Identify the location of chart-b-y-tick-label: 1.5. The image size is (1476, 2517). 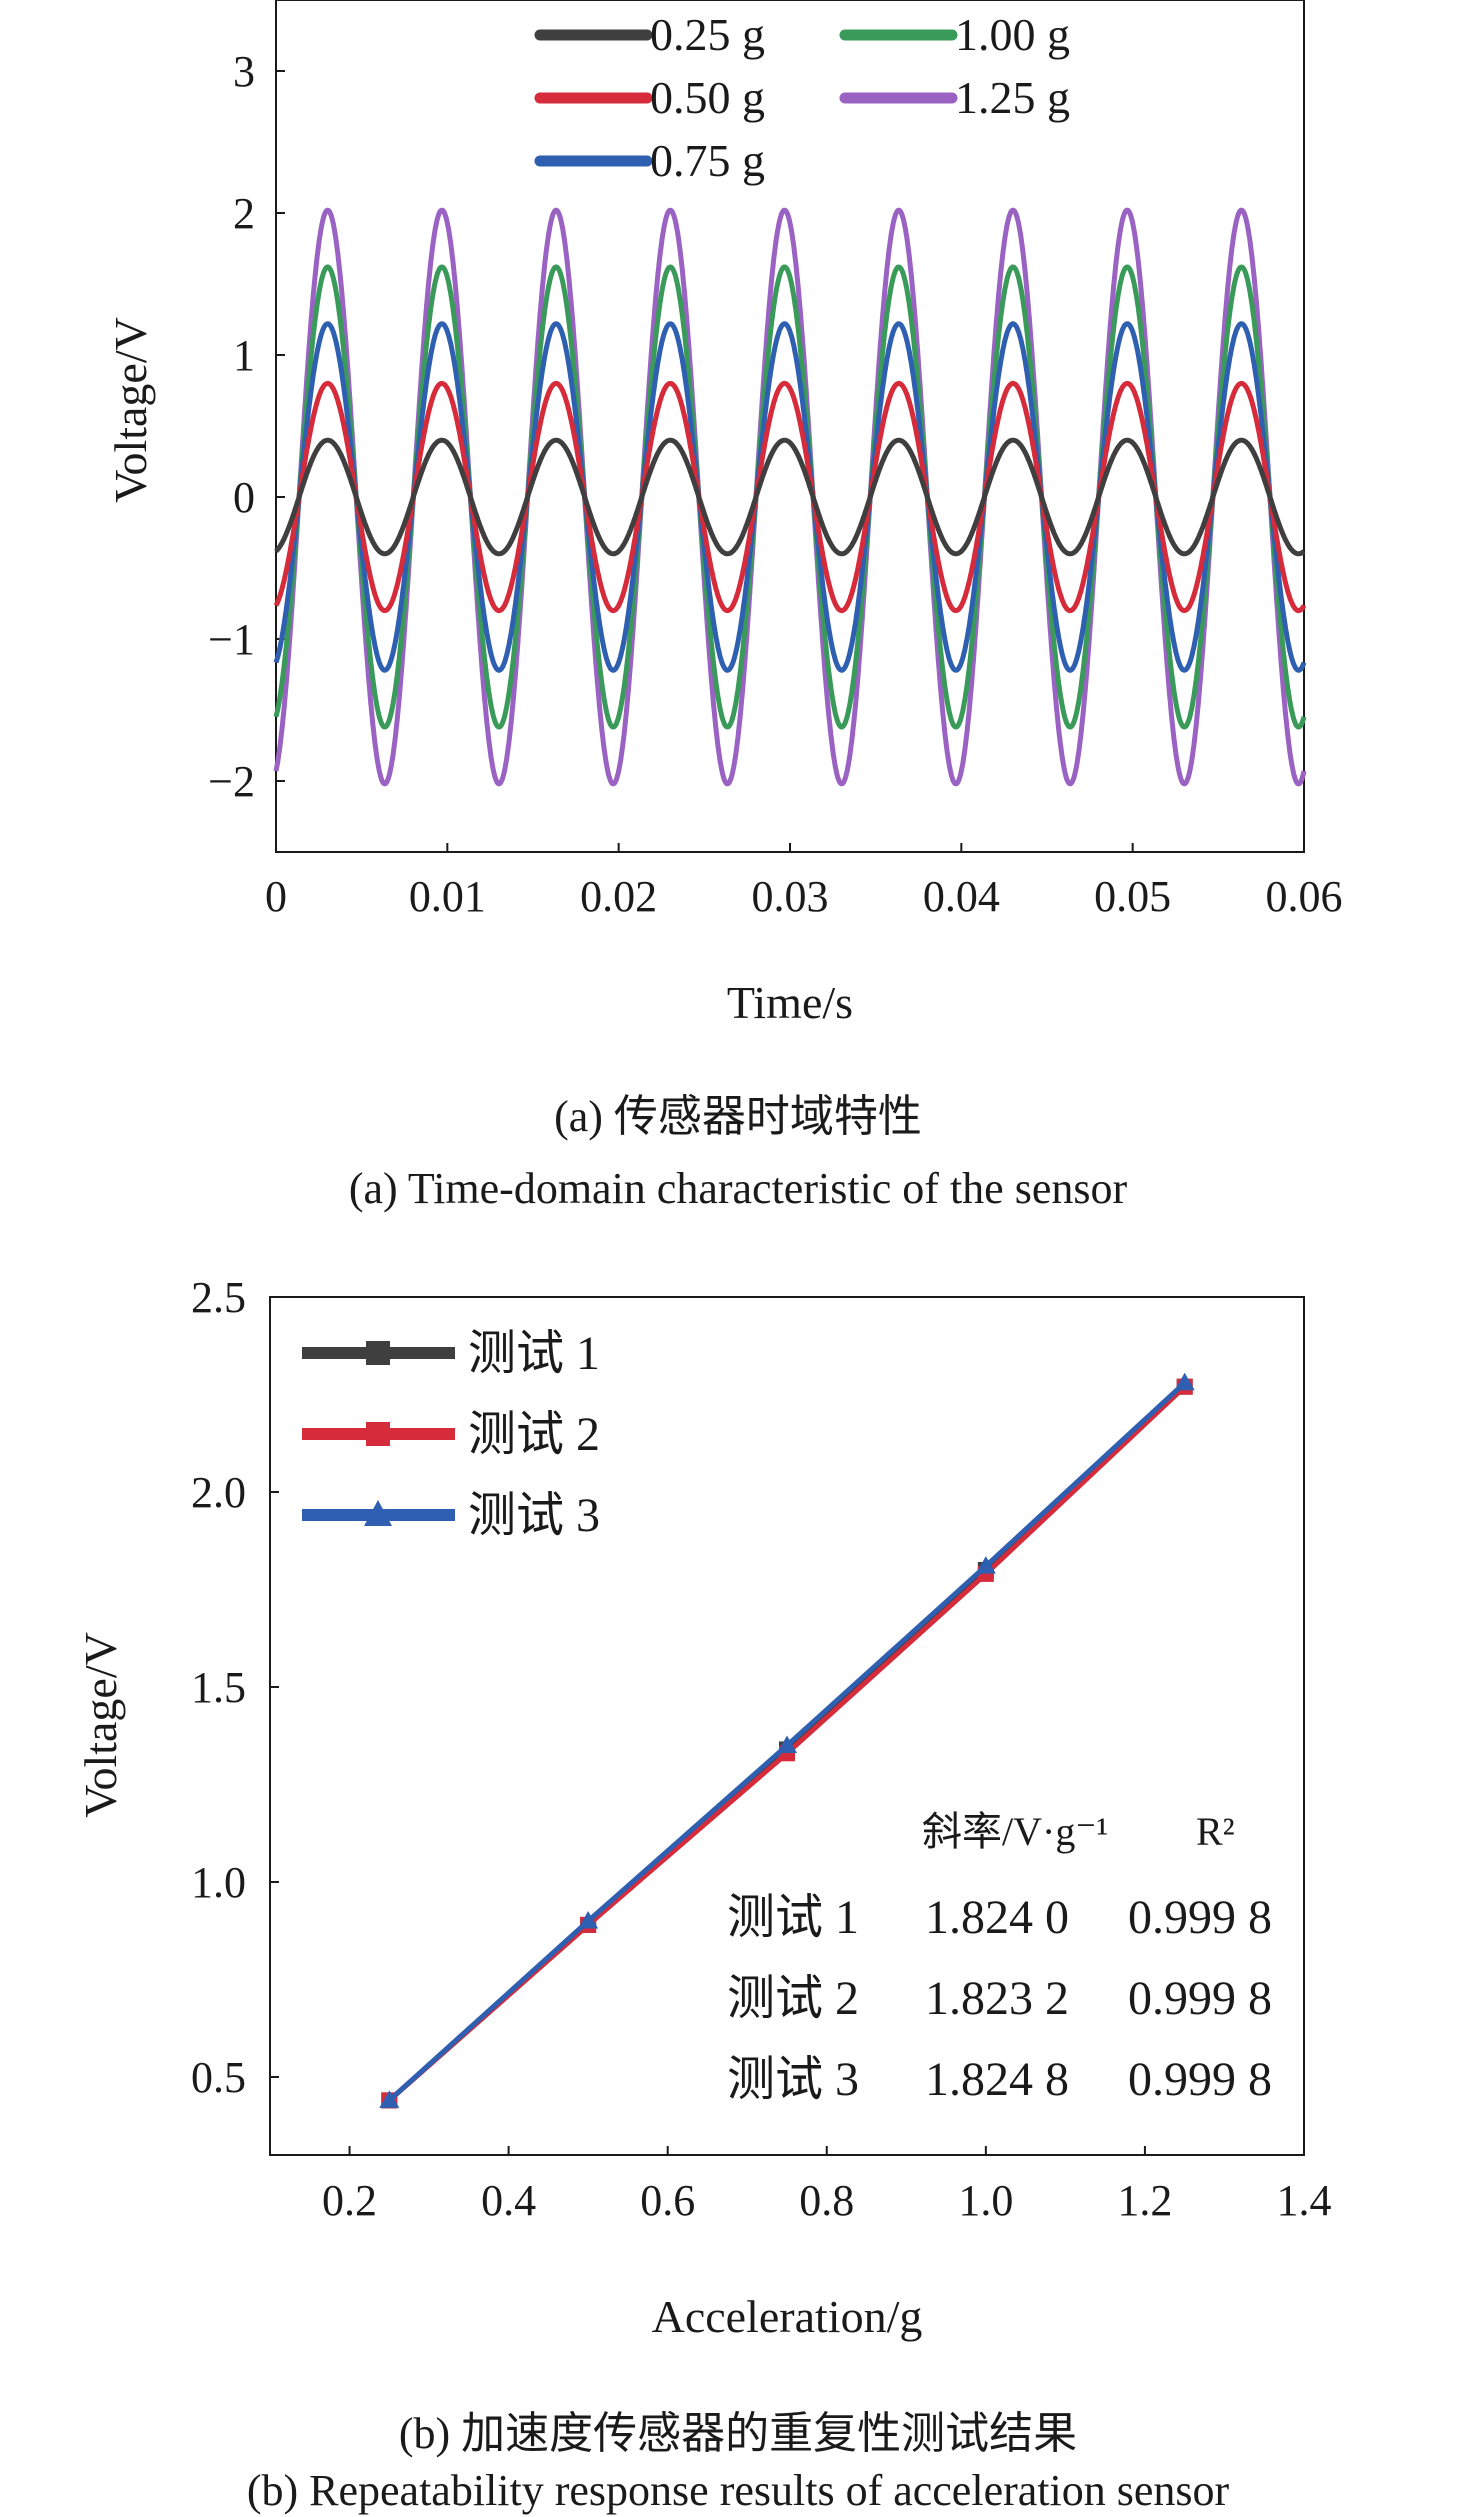
(218, 1687).